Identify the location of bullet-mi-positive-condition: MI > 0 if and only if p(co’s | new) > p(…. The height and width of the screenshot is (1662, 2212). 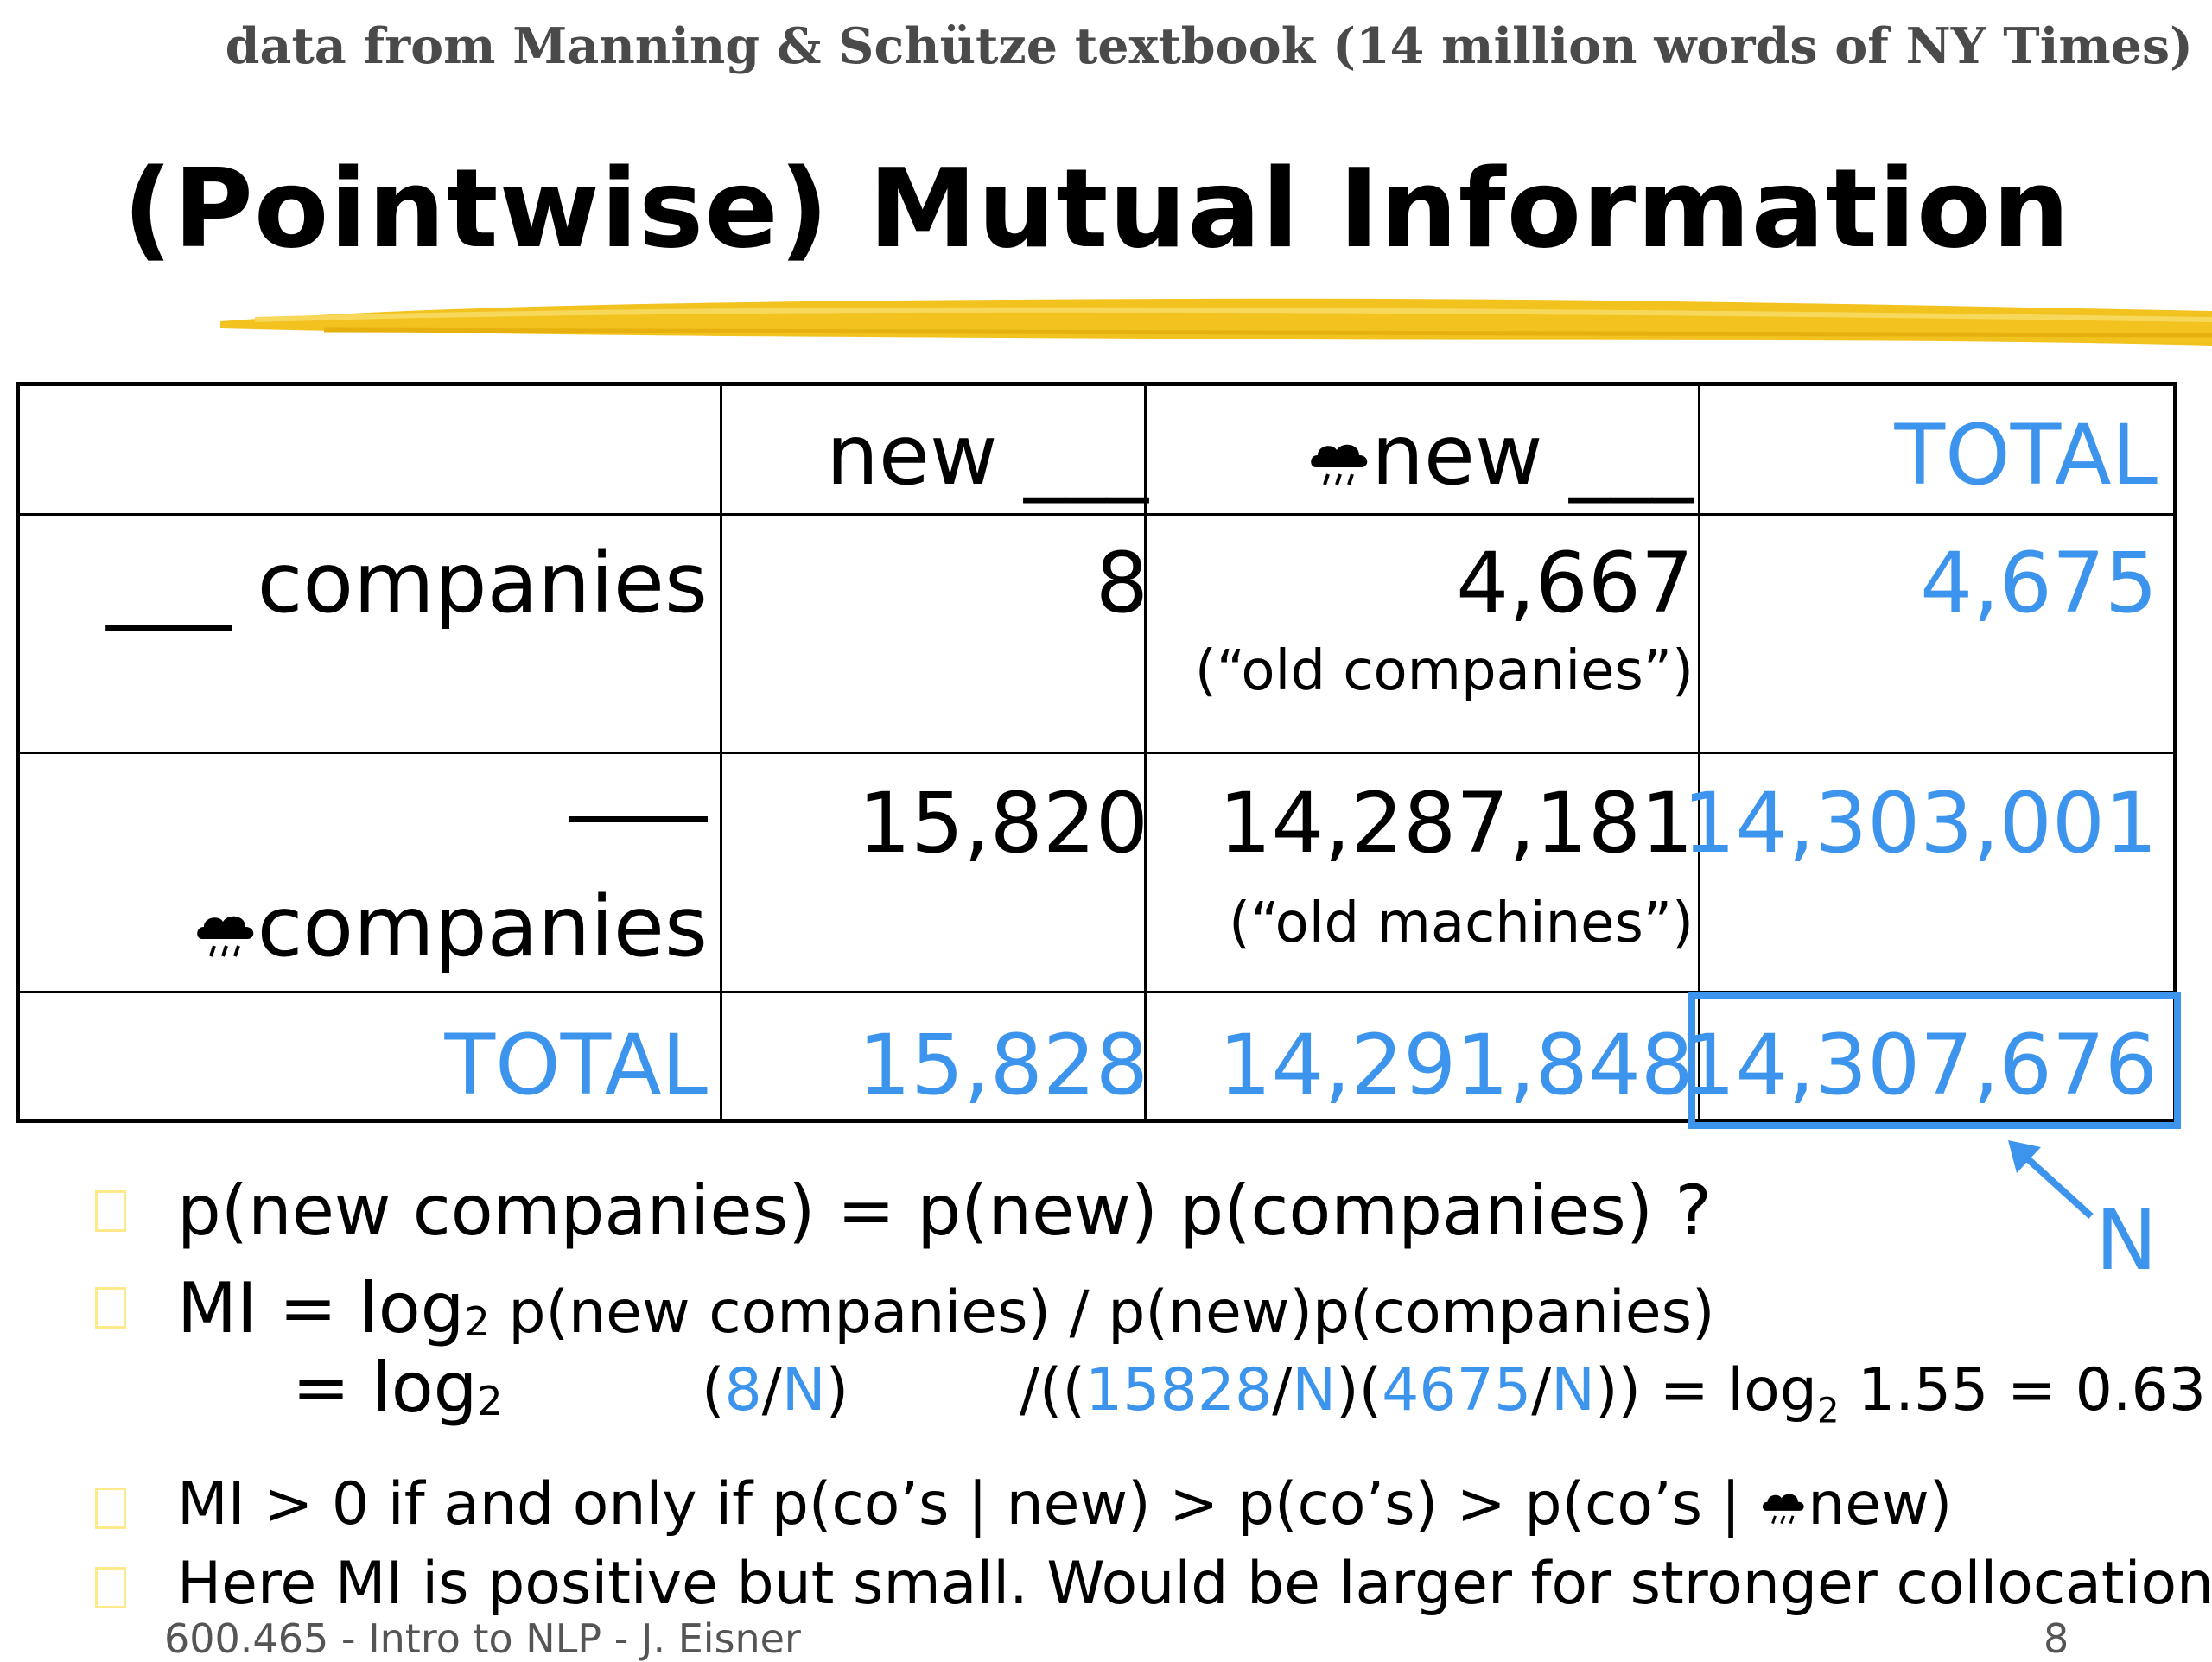
(1064, 1506).